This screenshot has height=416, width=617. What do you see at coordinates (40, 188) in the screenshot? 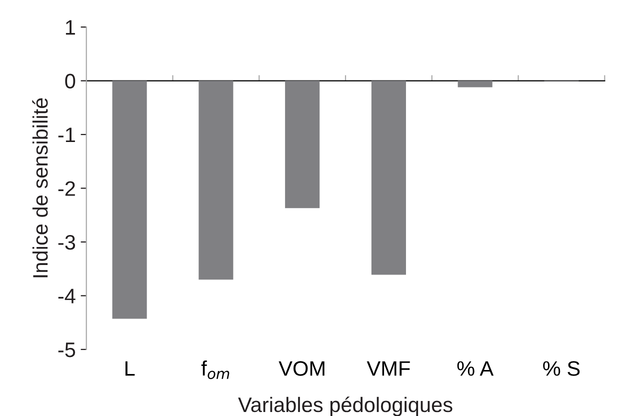
I see `y-axis-title: Indice de sensibilité` at bounding box center [40, 188].